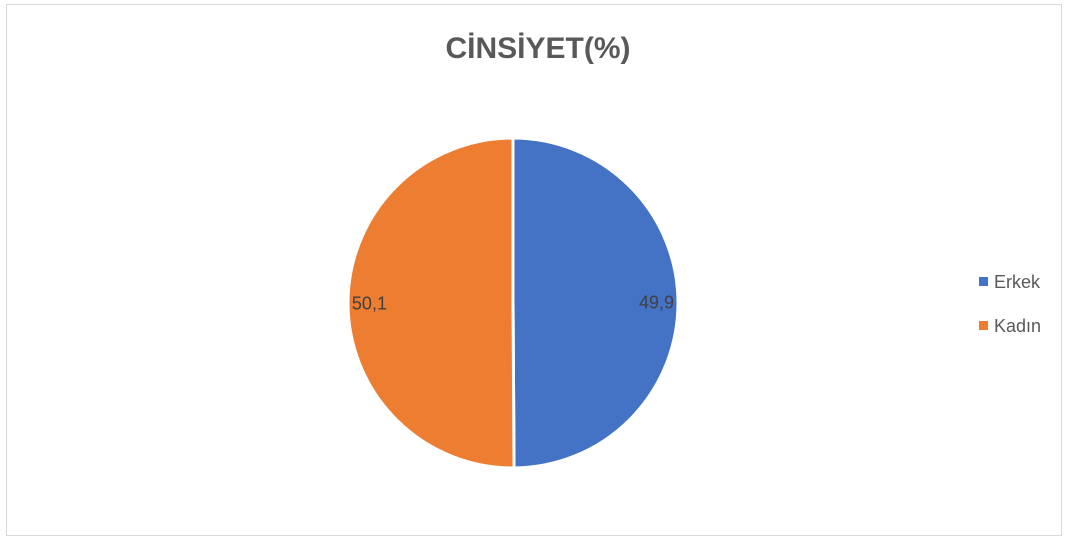 This screenshot has height=542, width=1069. What do you see at coordinates (983, 281) in the screenshot?
I see `legend-swatch-erkek` at bounding box center [983, 281].